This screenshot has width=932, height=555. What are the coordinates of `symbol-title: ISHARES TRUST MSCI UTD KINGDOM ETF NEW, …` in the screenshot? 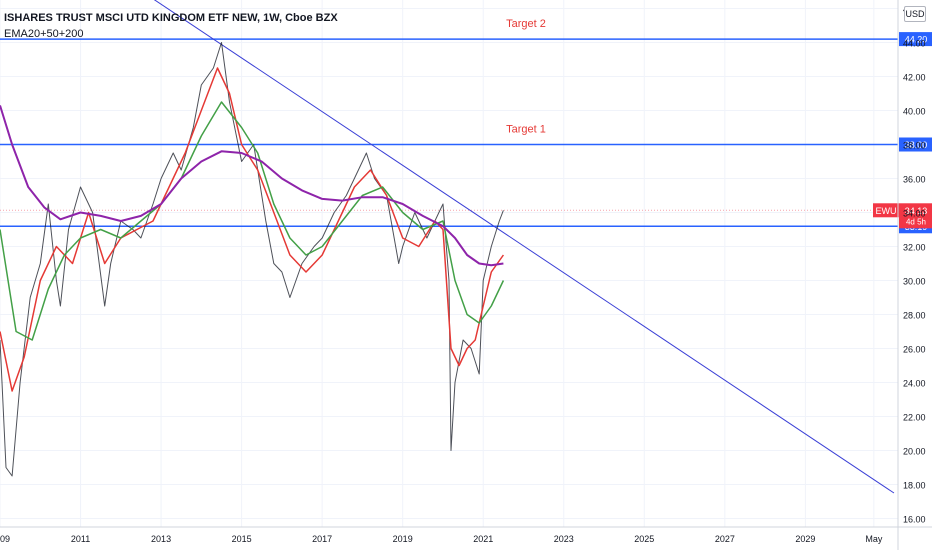 It's located at (171, 18).